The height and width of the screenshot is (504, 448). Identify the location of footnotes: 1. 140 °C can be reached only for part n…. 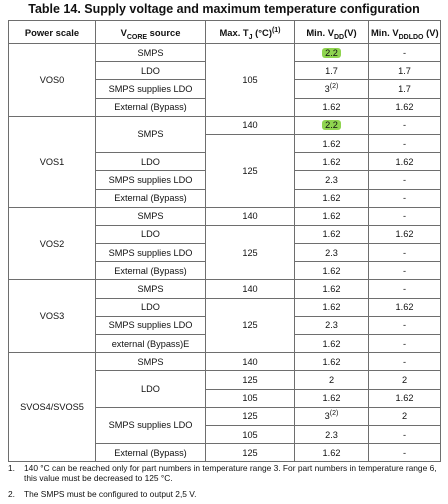
(224, 483).